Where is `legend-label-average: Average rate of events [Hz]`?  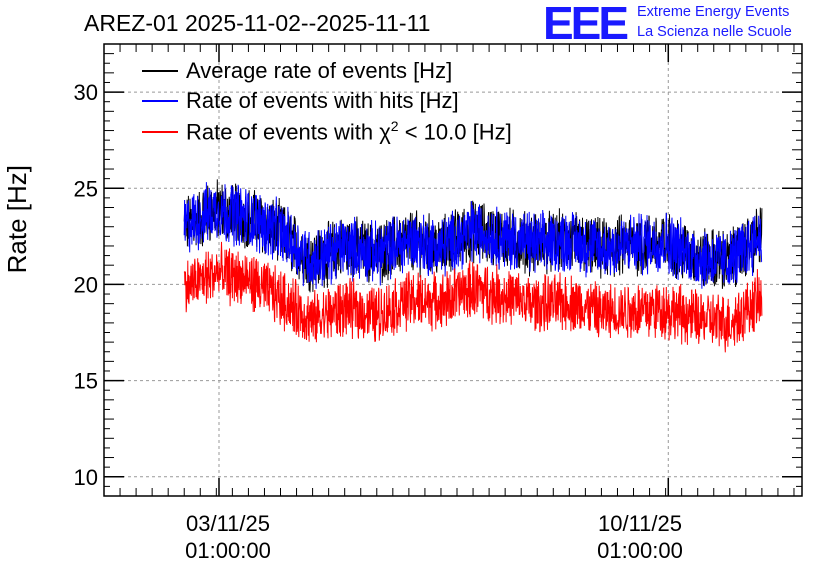 legend-label-average: Average rate of events [Hz] is located at coordinates (319, 70).